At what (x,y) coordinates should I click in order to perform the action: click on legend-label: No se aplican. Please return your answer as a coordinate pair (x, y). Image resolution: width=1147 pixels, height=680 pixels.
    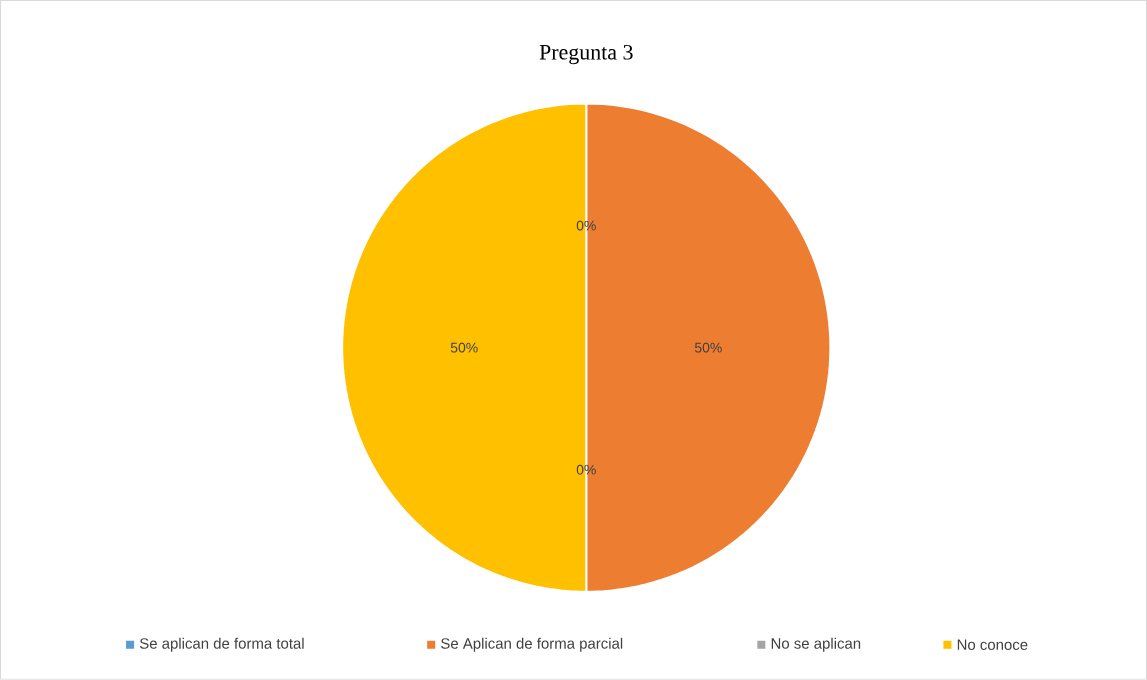
    Looking at the image, I should click on (816, 644).